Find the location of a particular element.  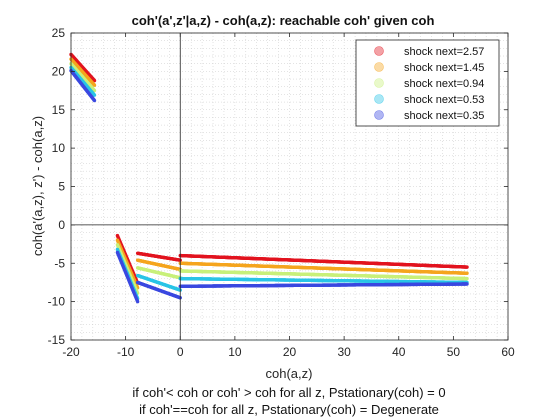

y-tick-label: 5 is located at coordinates (61, 187).